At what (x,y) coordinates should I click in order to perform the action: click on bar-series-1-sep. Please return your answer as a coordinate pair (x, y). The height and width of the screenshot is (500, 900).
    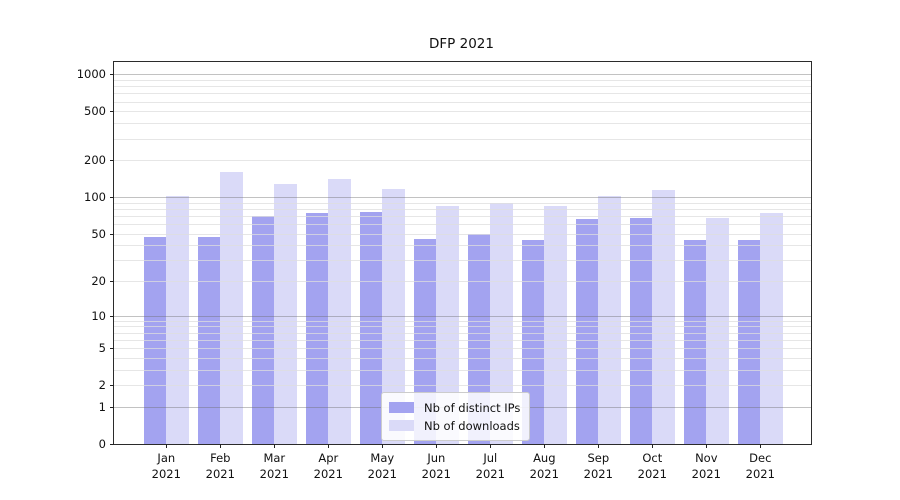
    Looking at the image, I should click on (609, 320).